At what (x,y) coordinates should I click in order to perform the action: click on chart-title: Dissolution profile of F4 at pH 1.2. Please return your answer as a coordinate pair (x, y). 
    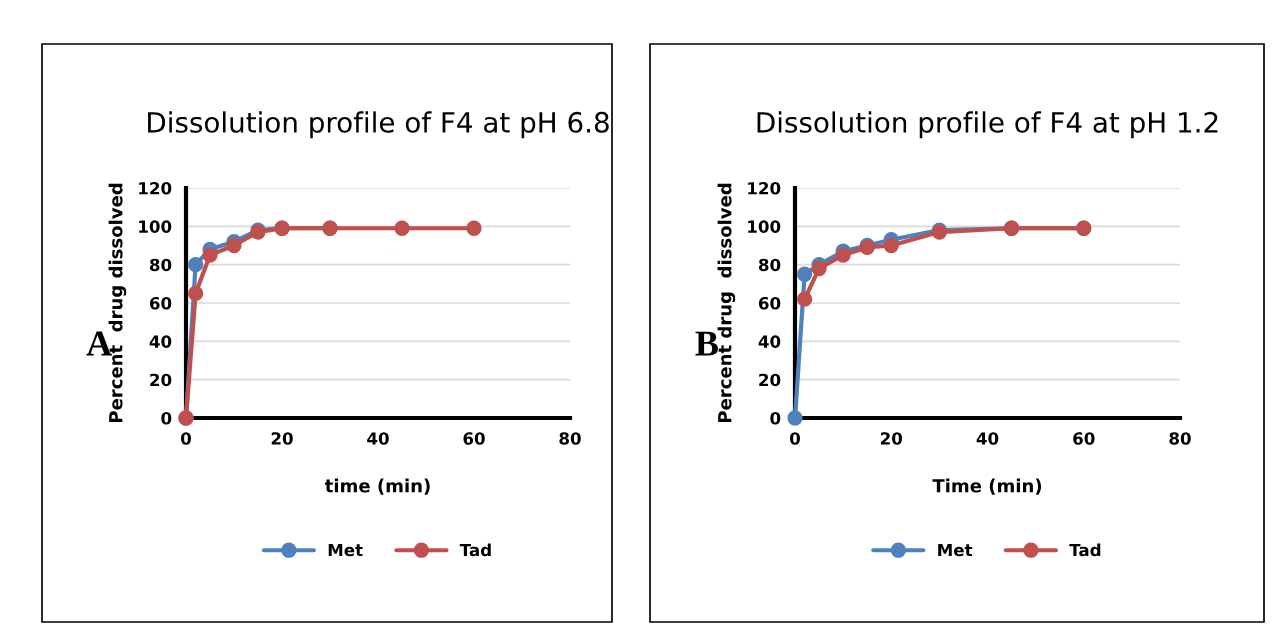
    Looking at the image, I should click on (987, 125).